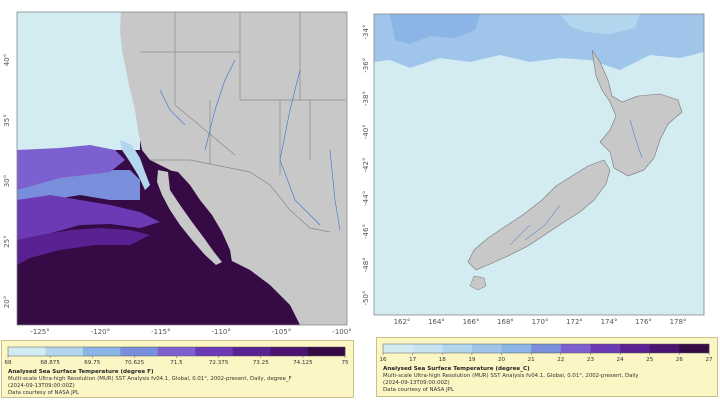 This screenshot has height=400, width=720. Describe the element at coordinates (41, 386) in the screenshot. I see `legend-date: (2024-09-13T09:00:00Z)` at that location.